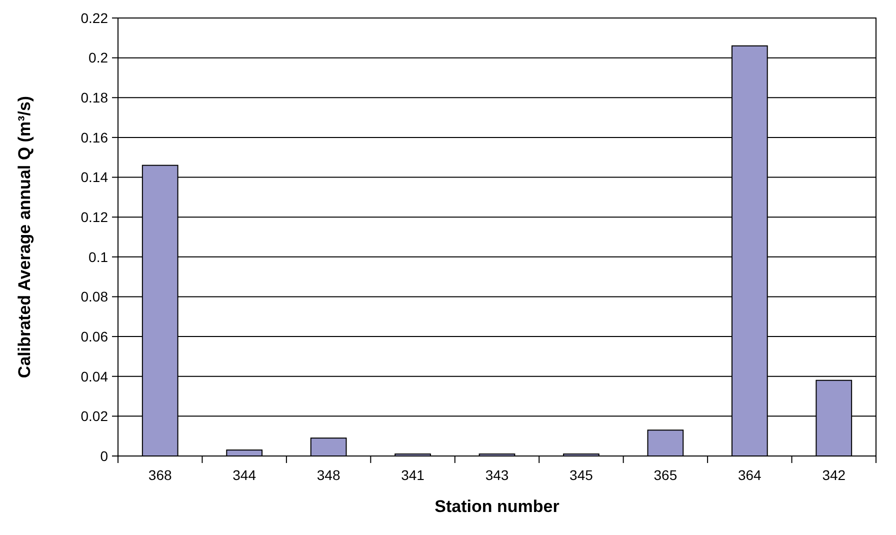  What do you see at coordinates (94, 216) in the screenshot?
I see `y-tick-label: 0.12` at bounding box center [94, 216].